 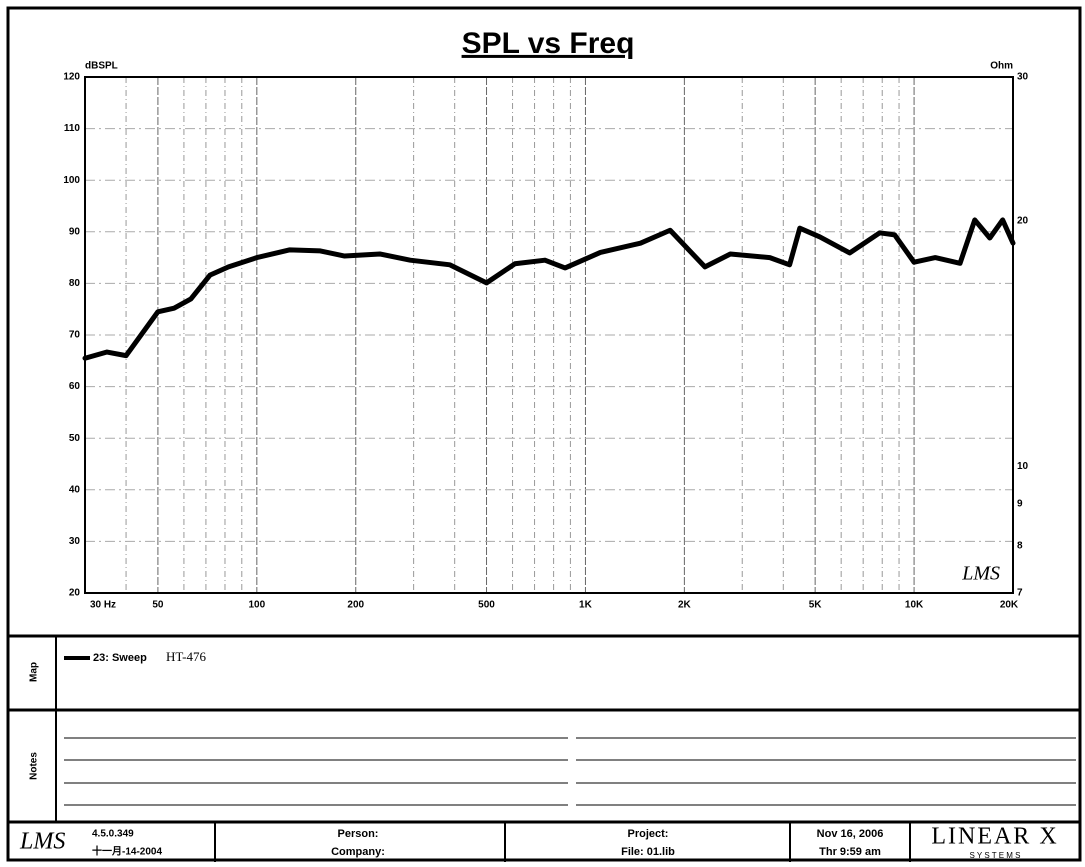 I want to click on y-tick-label: 20, so click(x=75, y=593).